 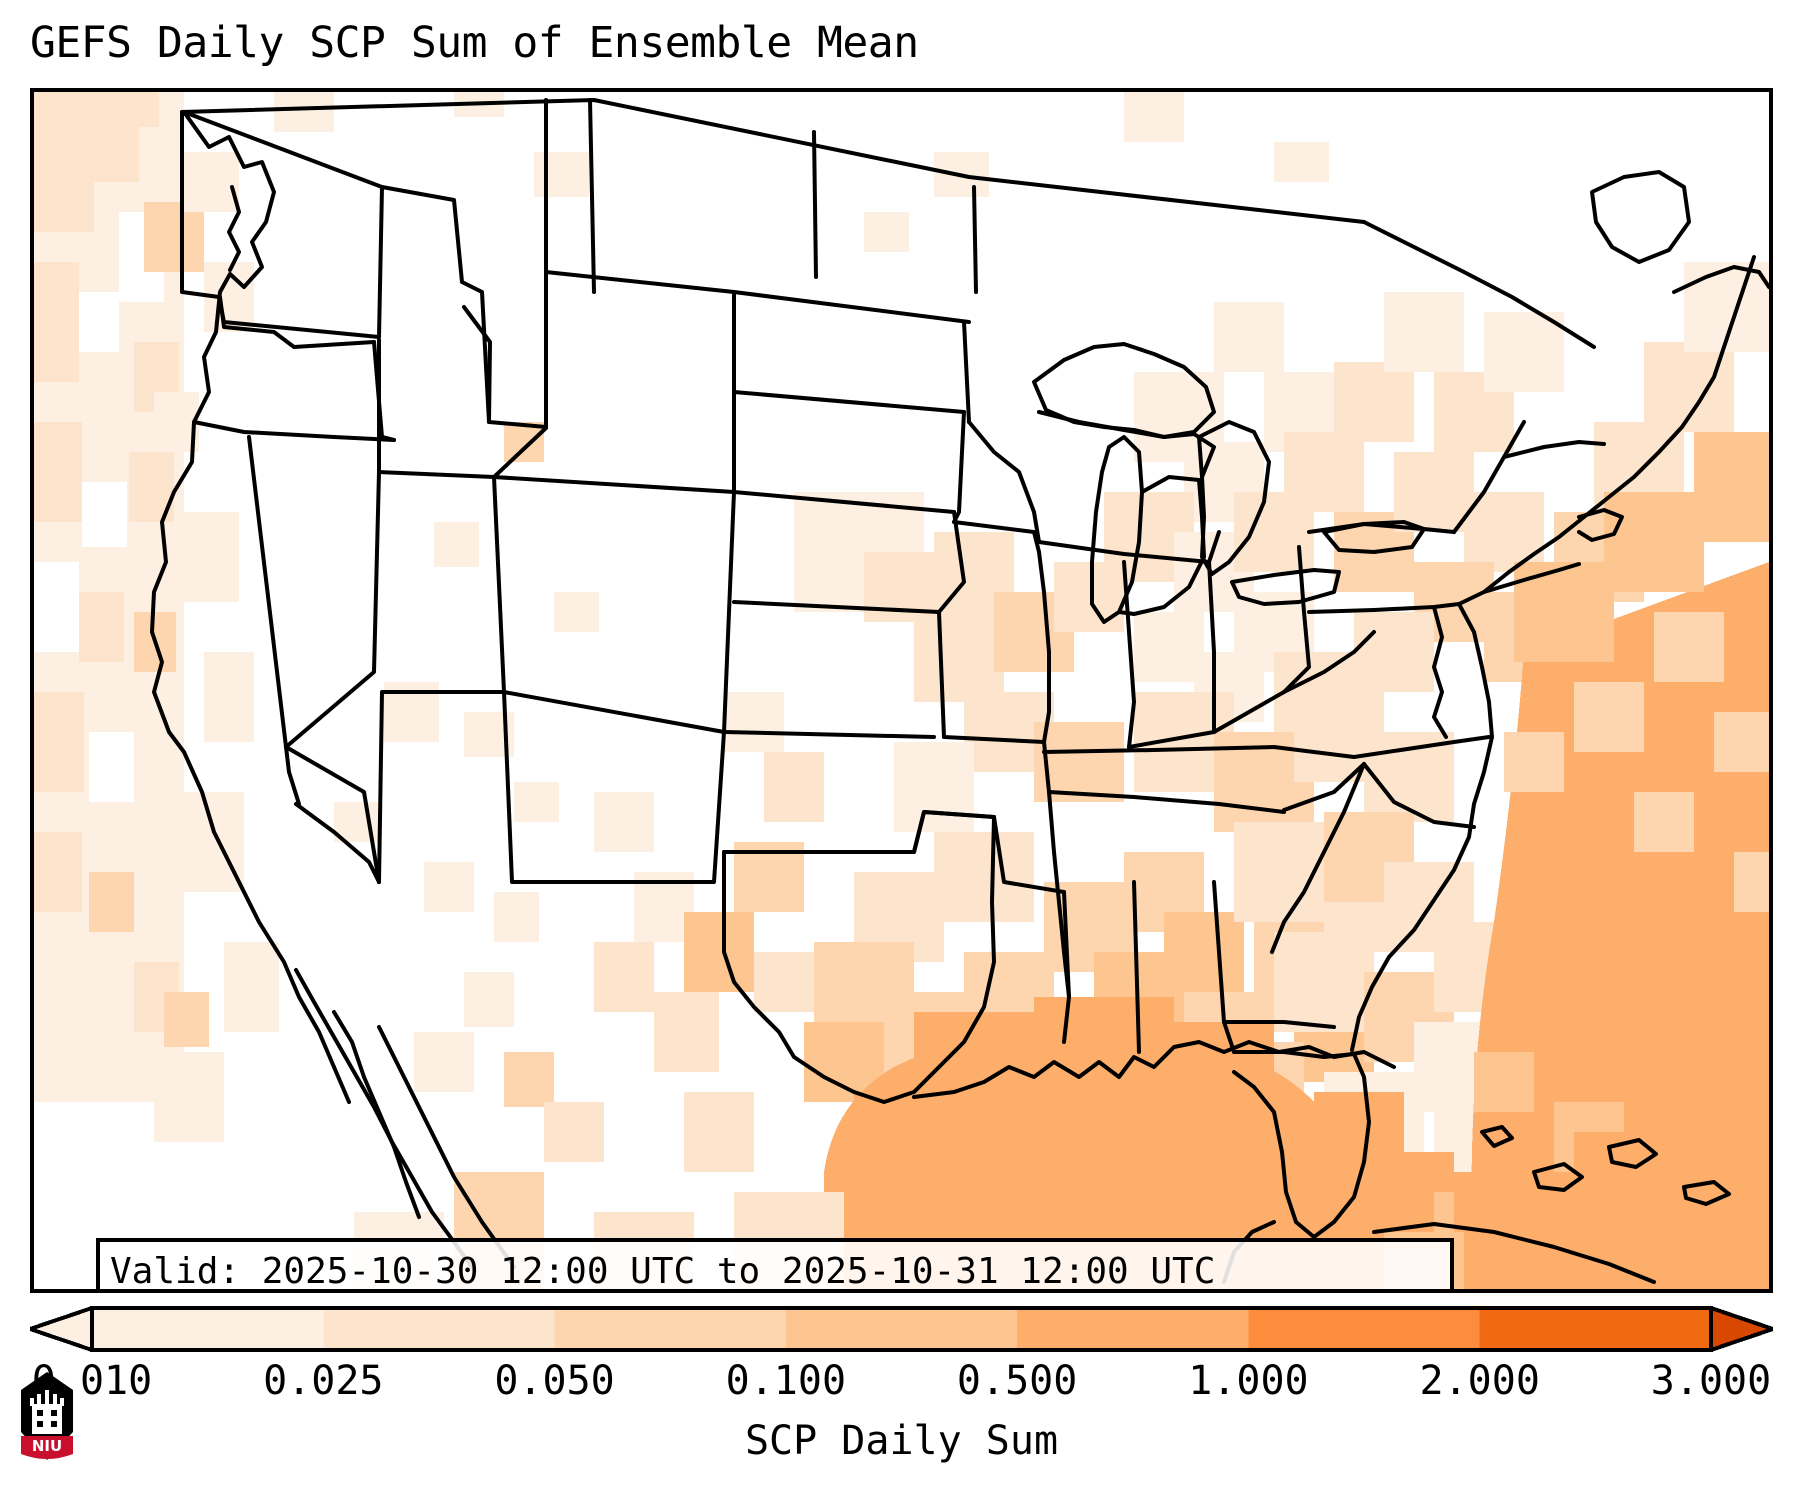 I want to click on border-ky-in-oh, so click(x=1206, y=719).